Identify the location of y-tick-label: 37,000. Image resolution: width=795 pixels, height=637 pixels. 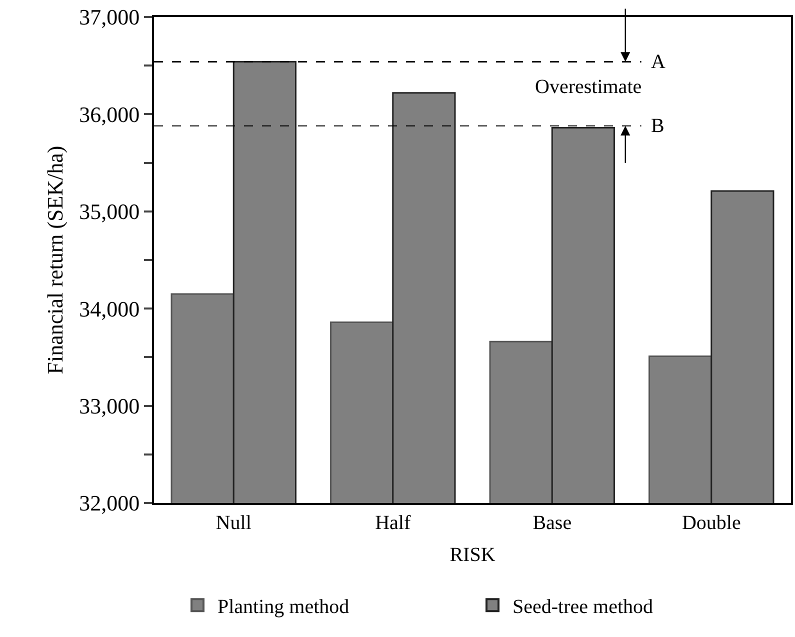
(109, 17).